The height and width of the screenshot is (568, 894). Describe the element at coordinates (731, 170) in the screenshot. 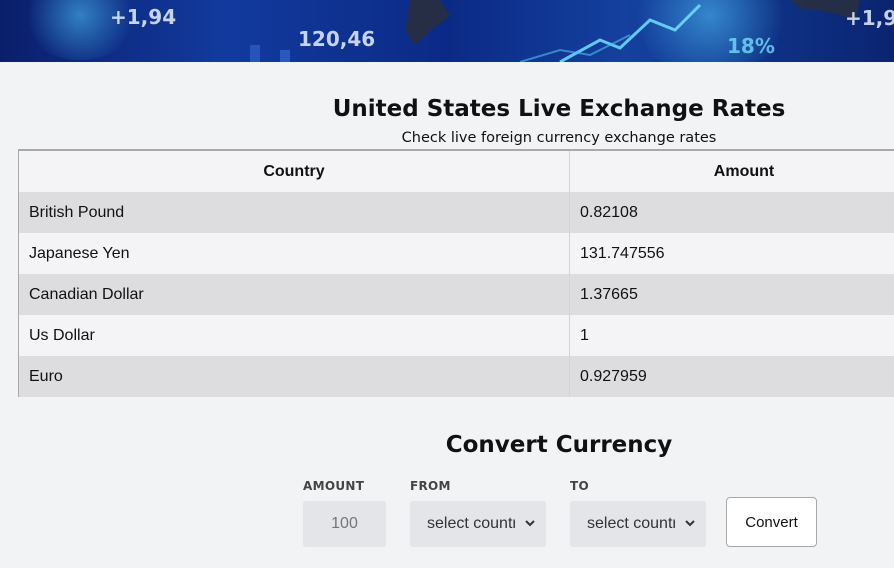

I see `column-header-amount: Amount` at that location.